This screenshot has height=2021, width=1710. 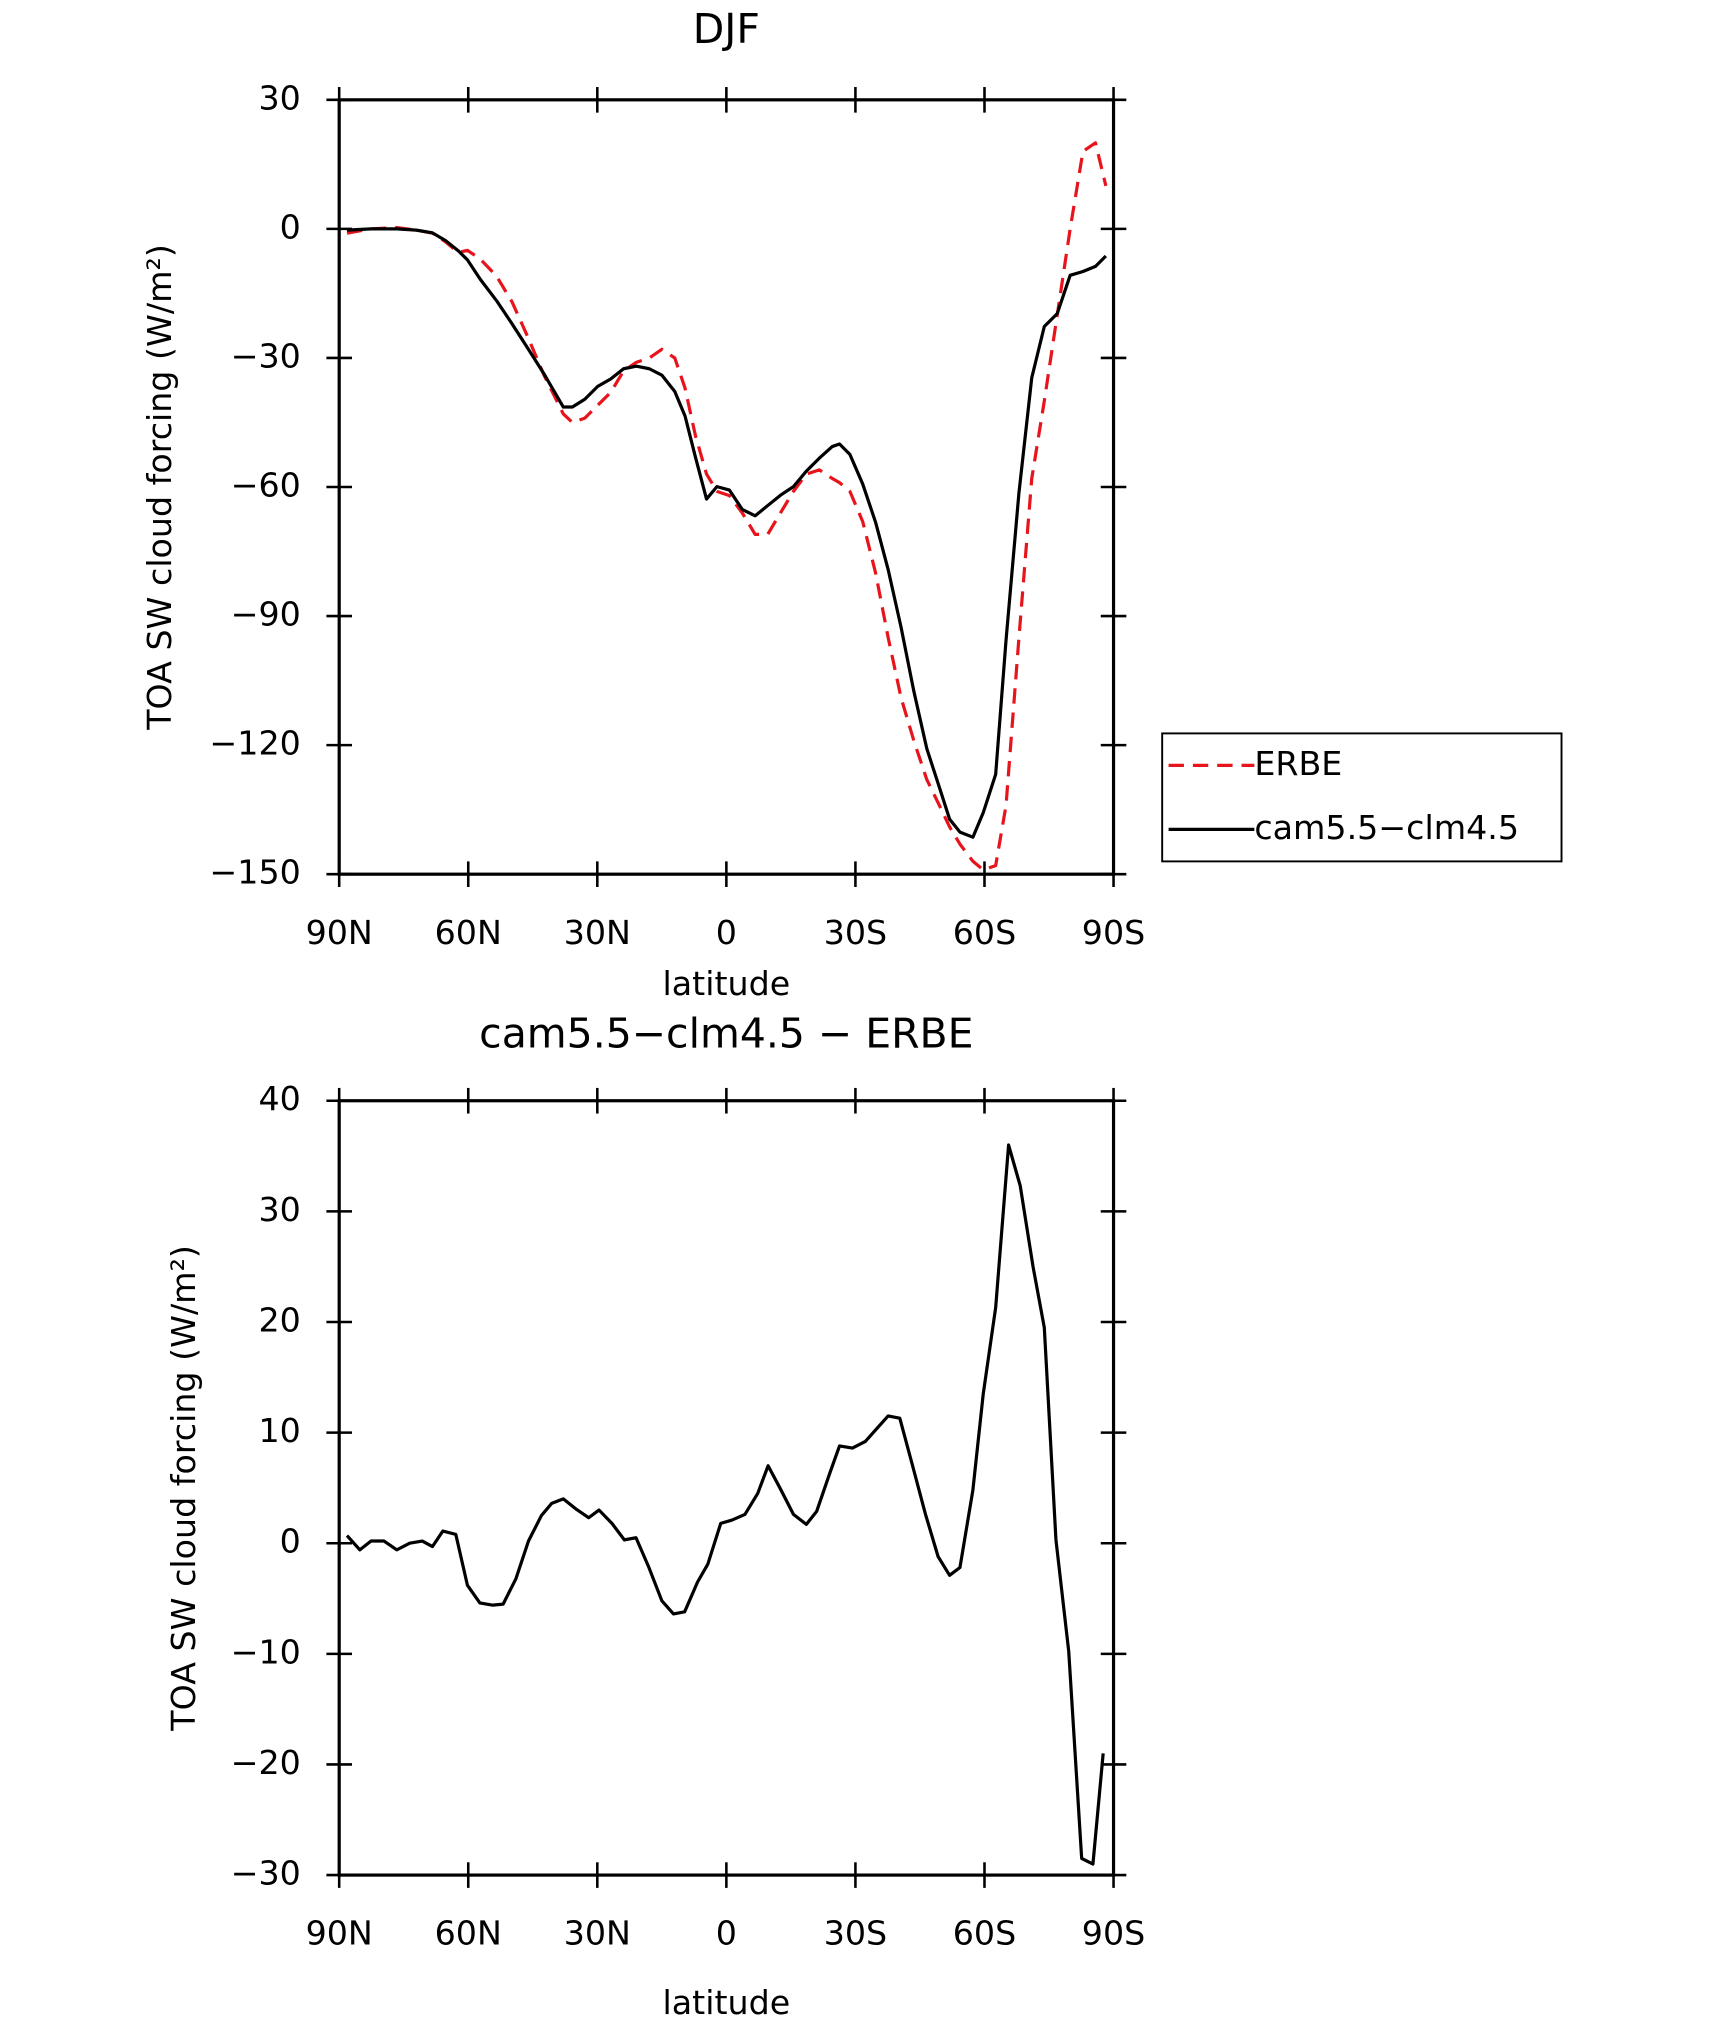 What do you see at coordinates (254, 872) in the screenshot?
I see `y-tick-label: −150` at bounding box center [254, 872].